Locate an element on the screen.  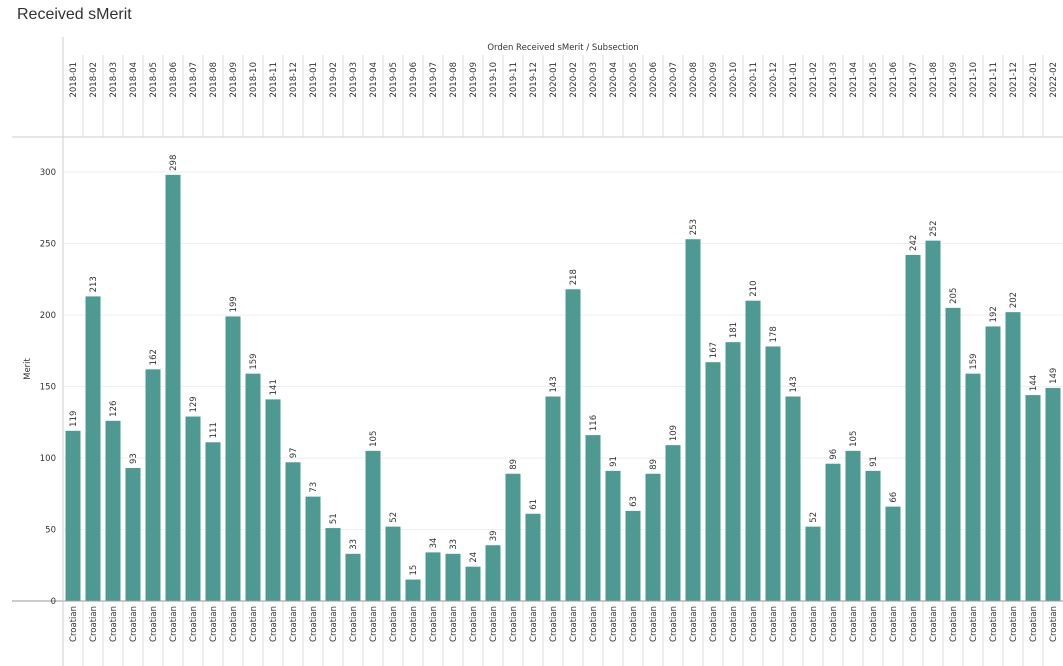
y-tick-label: 300 is located at coordinates (48, 173).